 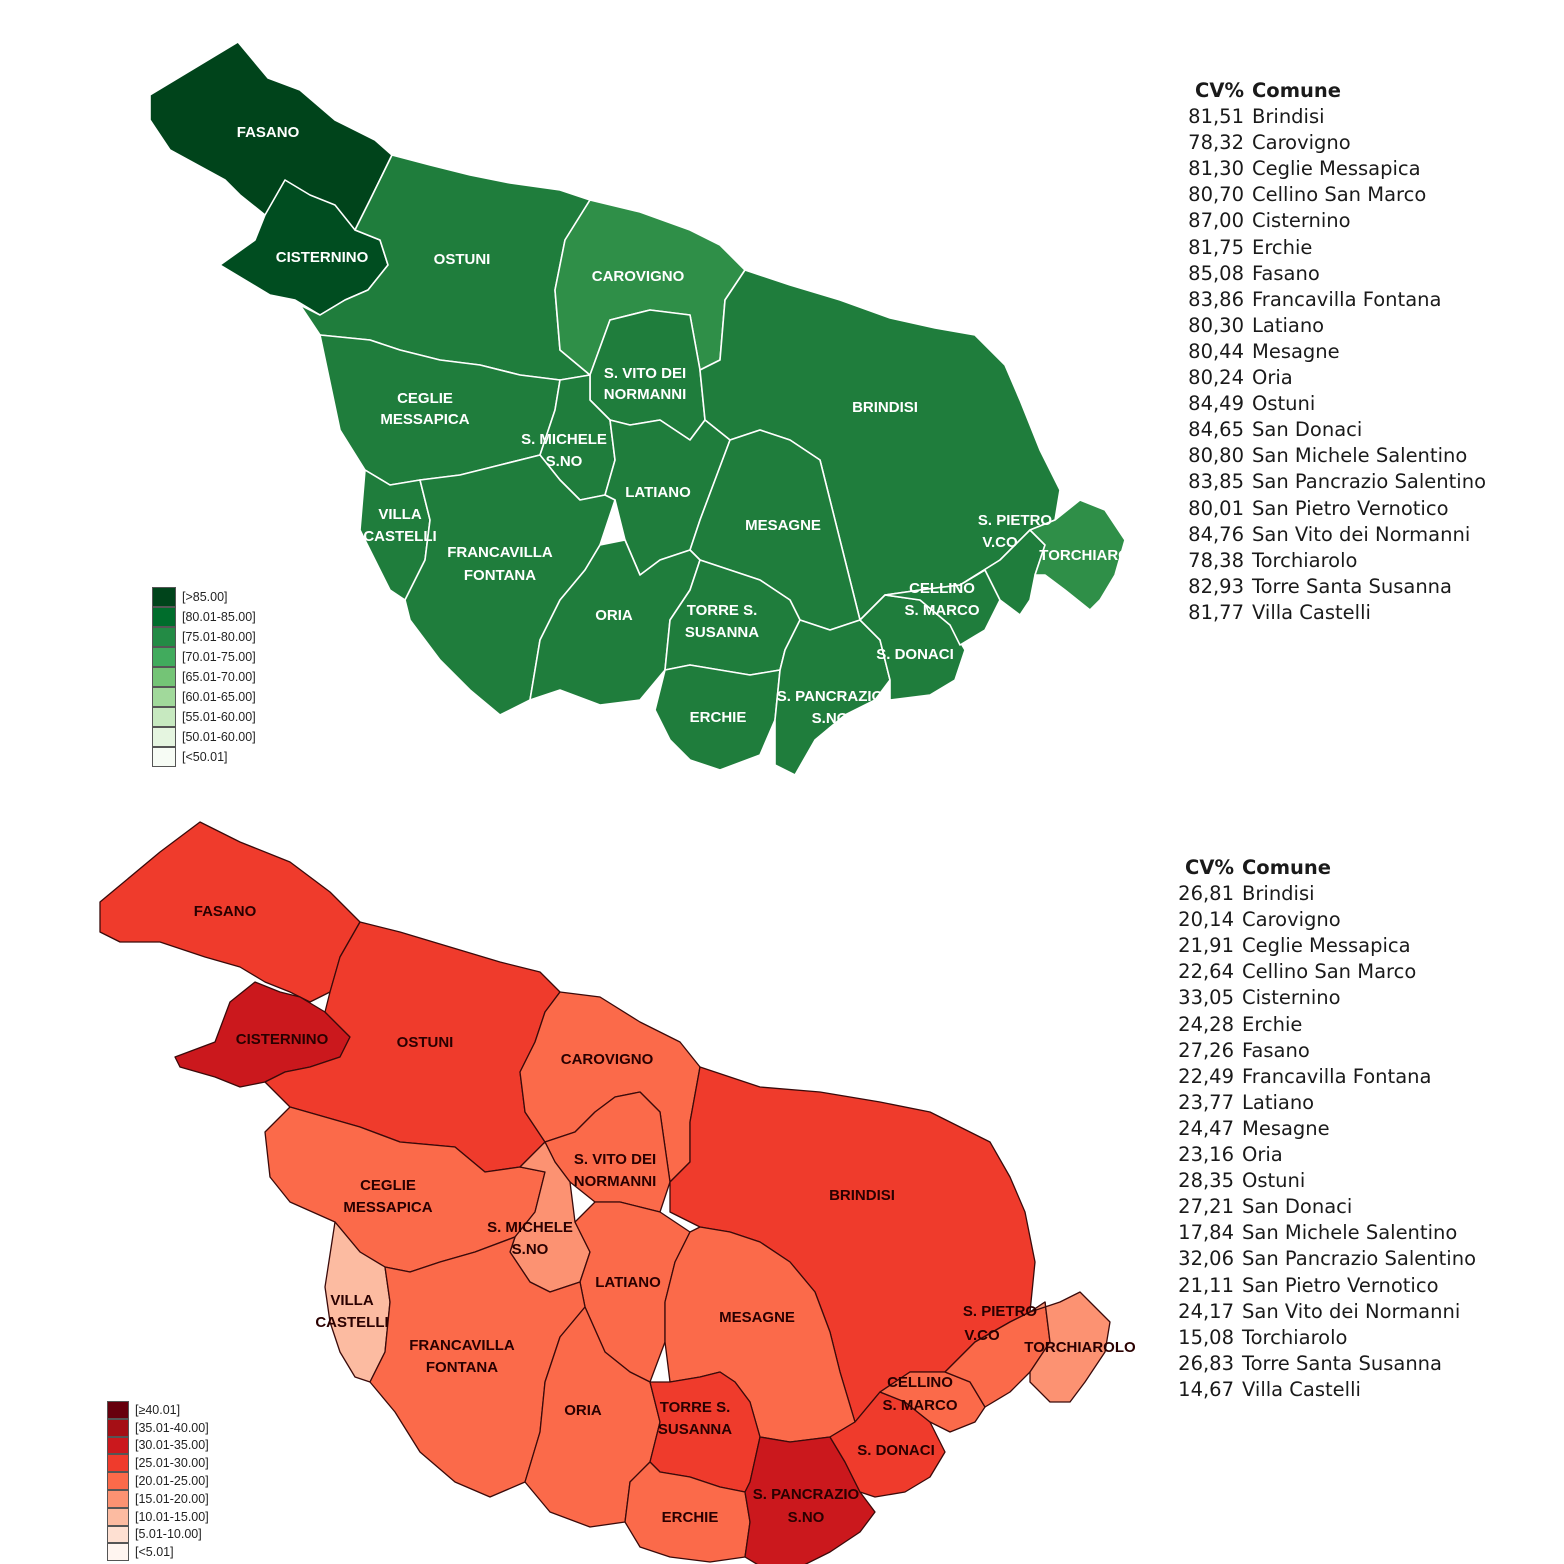 What do you see at coordinates (1307, 430) in the screenshot?
I see `comune-name: San Donaci` at bounding box center [1307, 430].